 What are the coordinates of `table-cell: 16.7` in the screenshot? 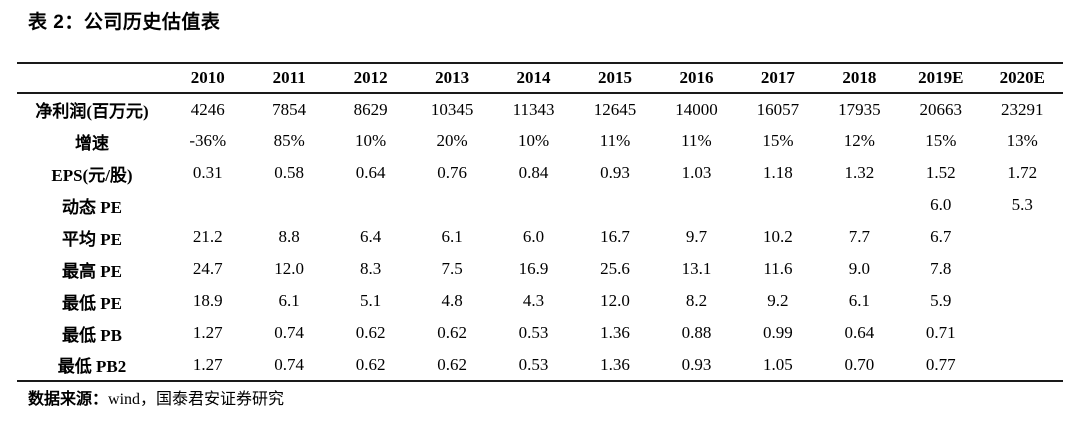 It's located at (615, 236).